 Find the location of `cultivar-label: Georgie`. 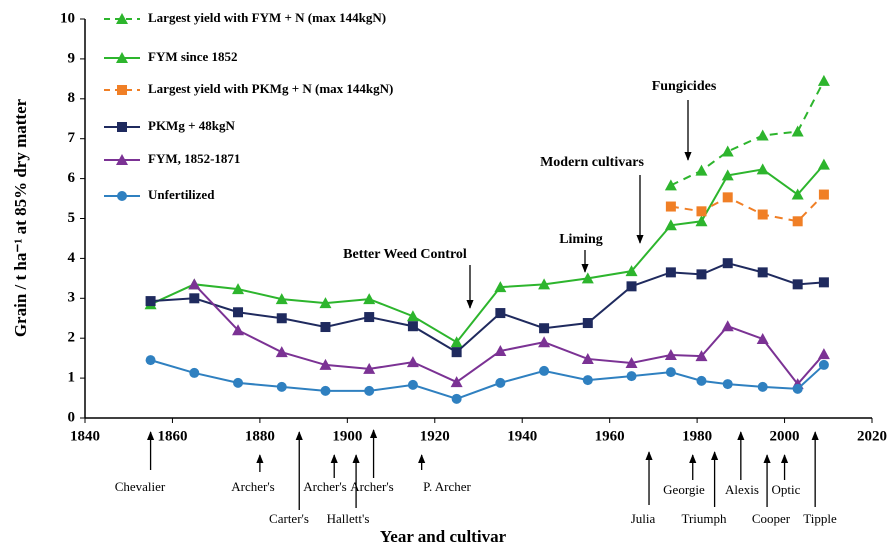

cultivar-label: Georgie is located at coordinates (684, 489).